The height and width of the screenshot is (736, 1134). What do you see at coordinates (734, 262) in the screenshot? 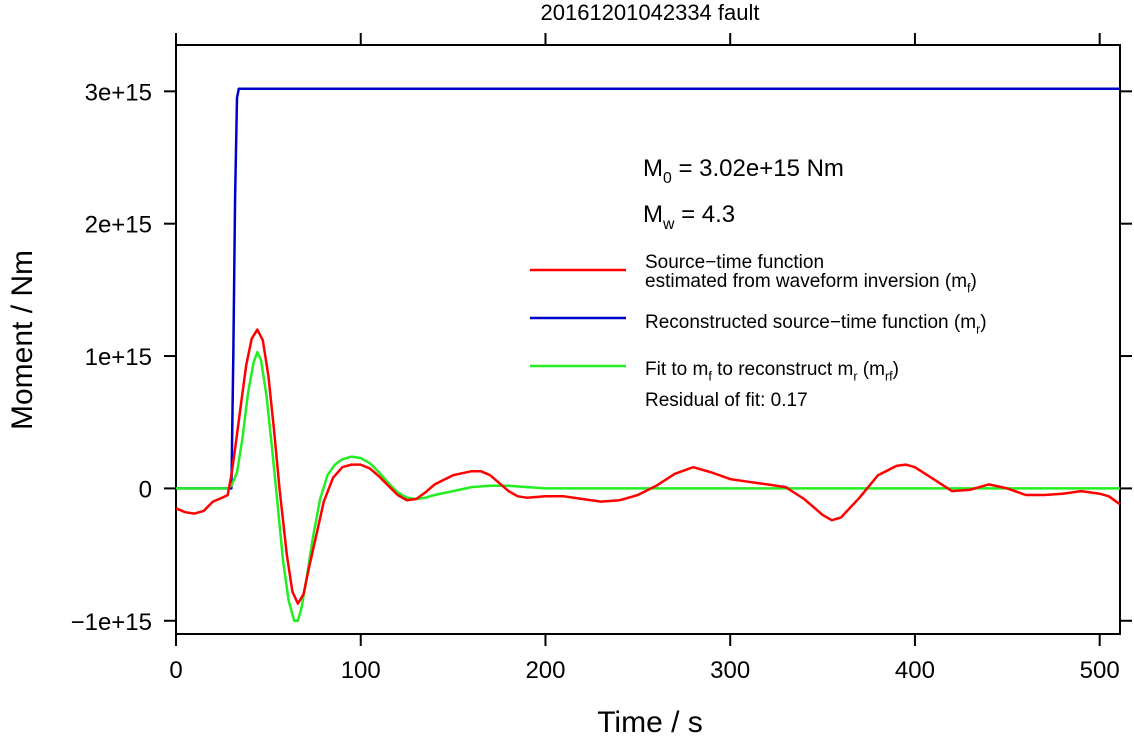
I see `legend-label-stf: Source−time function` at bounding box center [734, 262].